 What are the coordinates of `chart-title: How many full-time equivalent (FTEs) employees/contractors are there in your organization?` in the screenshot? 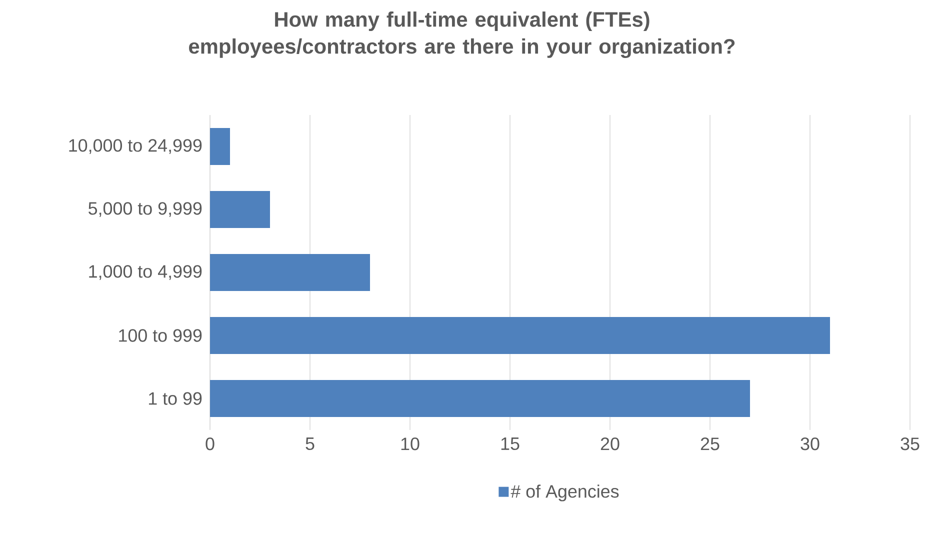 It's located at (462, 35).